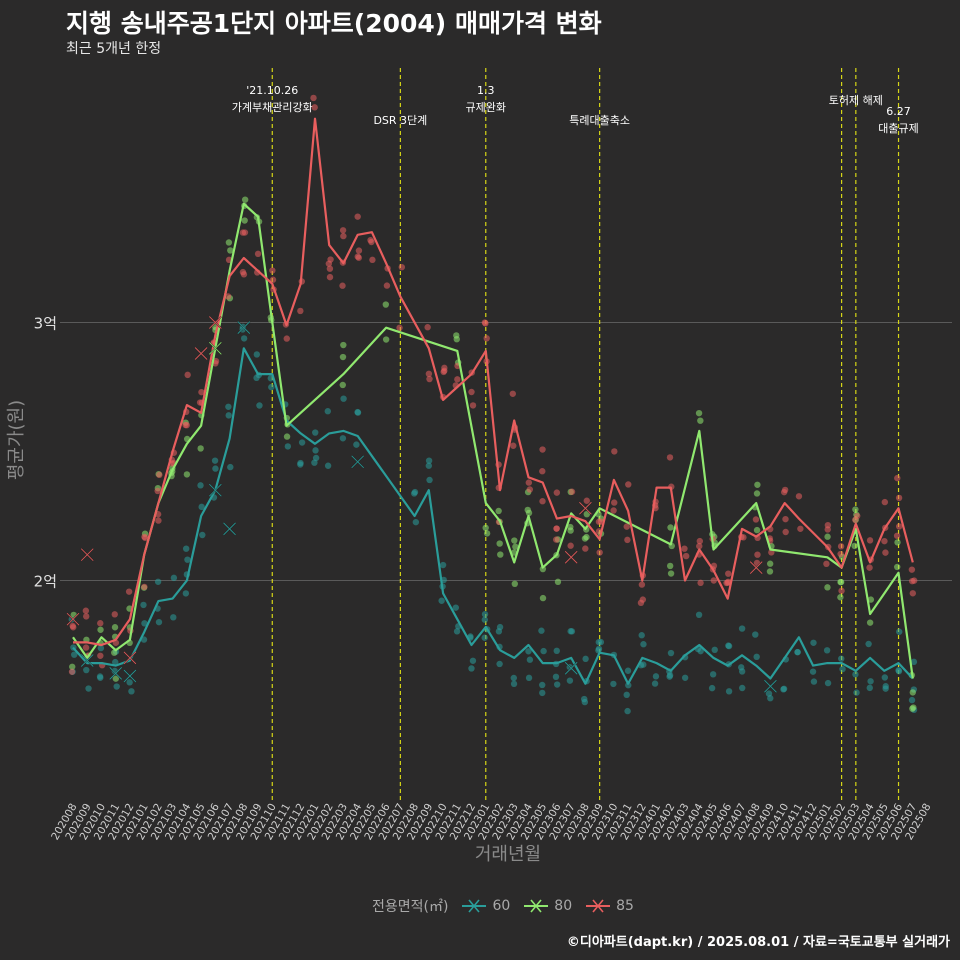 This screenshot has width=960, height=960. What do you see at coordinates (898, 128) in the screenshot?
I see `event-label-202506-1: 대출규제` at bounding box center [898, 128].